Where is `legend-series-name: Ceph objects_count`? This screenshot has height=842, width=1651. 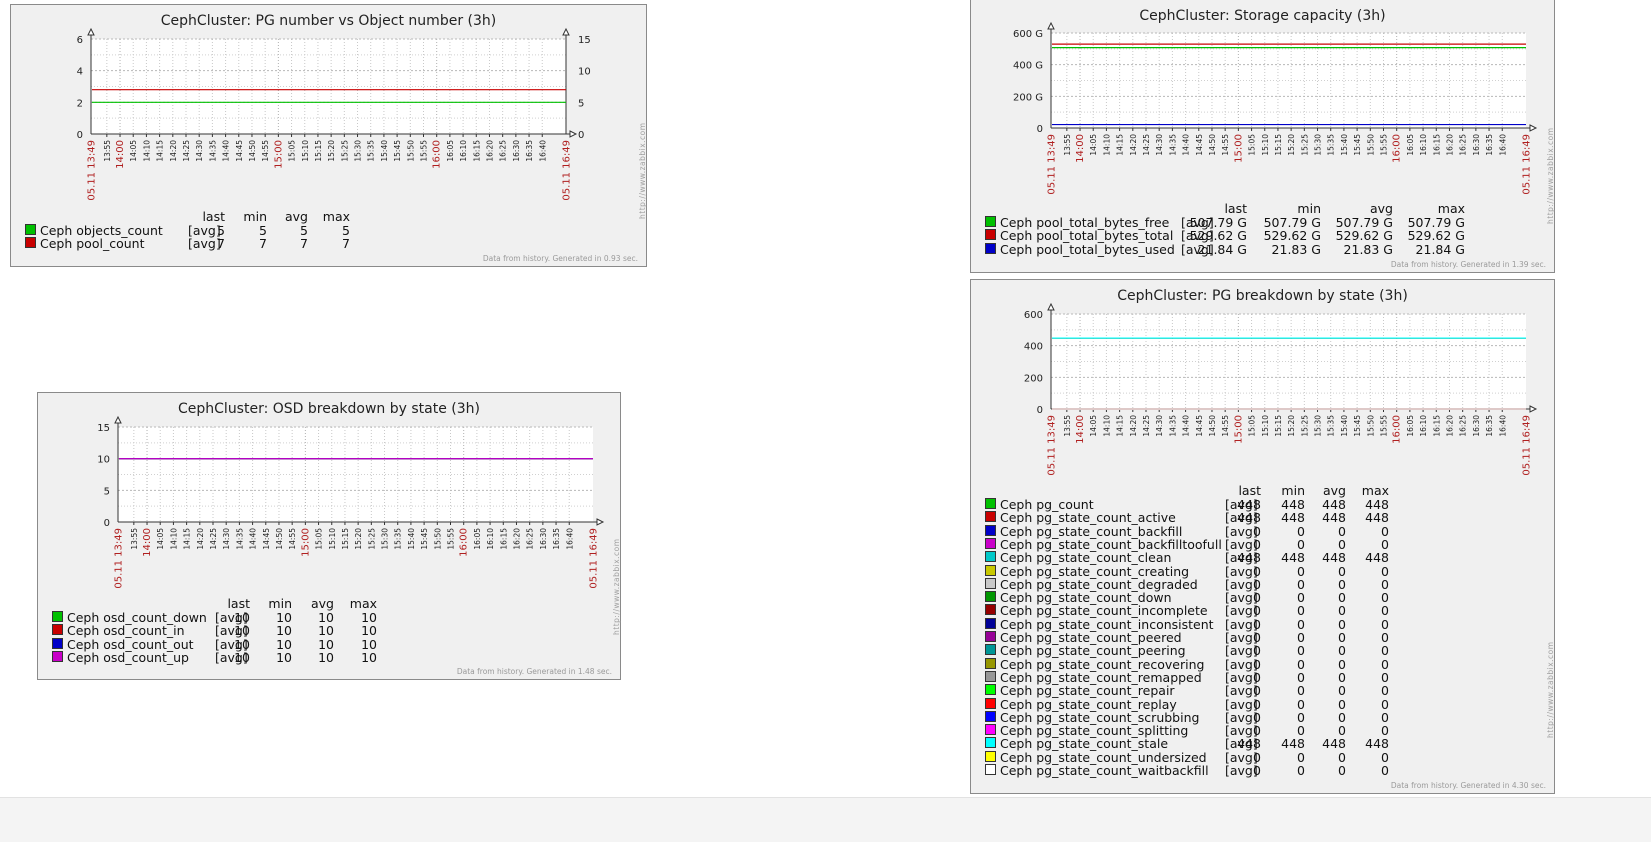
legend-series-name: Ceph objects_count is located at coordinates (101, 230).